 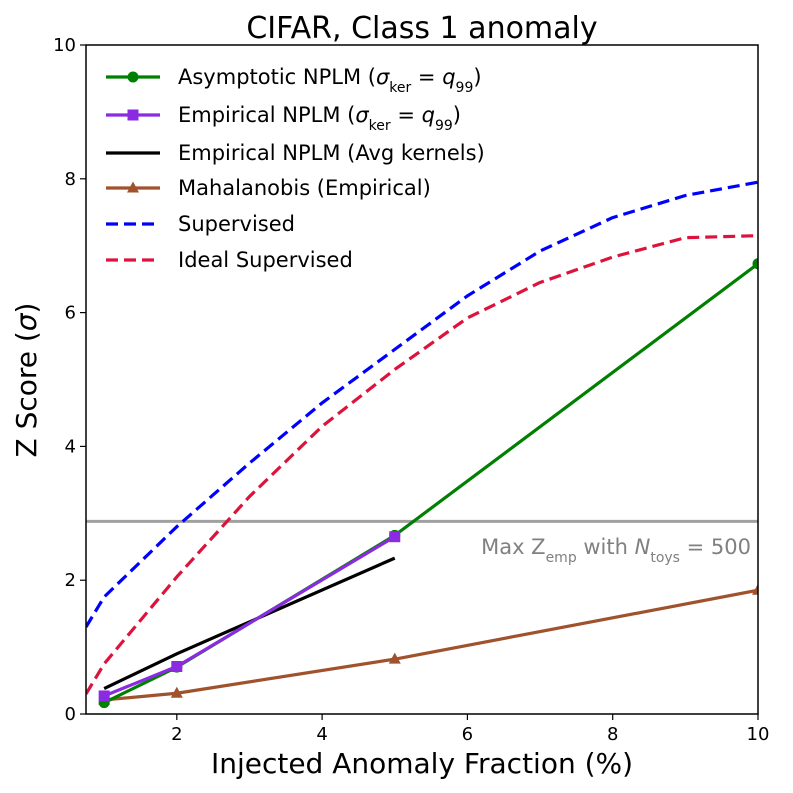 What do you see at coordinates (321, 734) in the screenshot?
I see `x-tick-label: 4` at bounding box center [321, 734].